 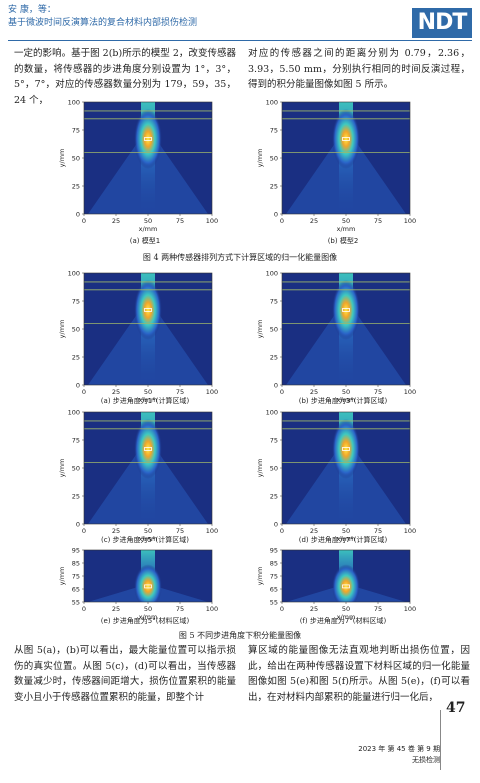 I want to click on fig4a-xtick-4: 100, so click(x=212, y=221).